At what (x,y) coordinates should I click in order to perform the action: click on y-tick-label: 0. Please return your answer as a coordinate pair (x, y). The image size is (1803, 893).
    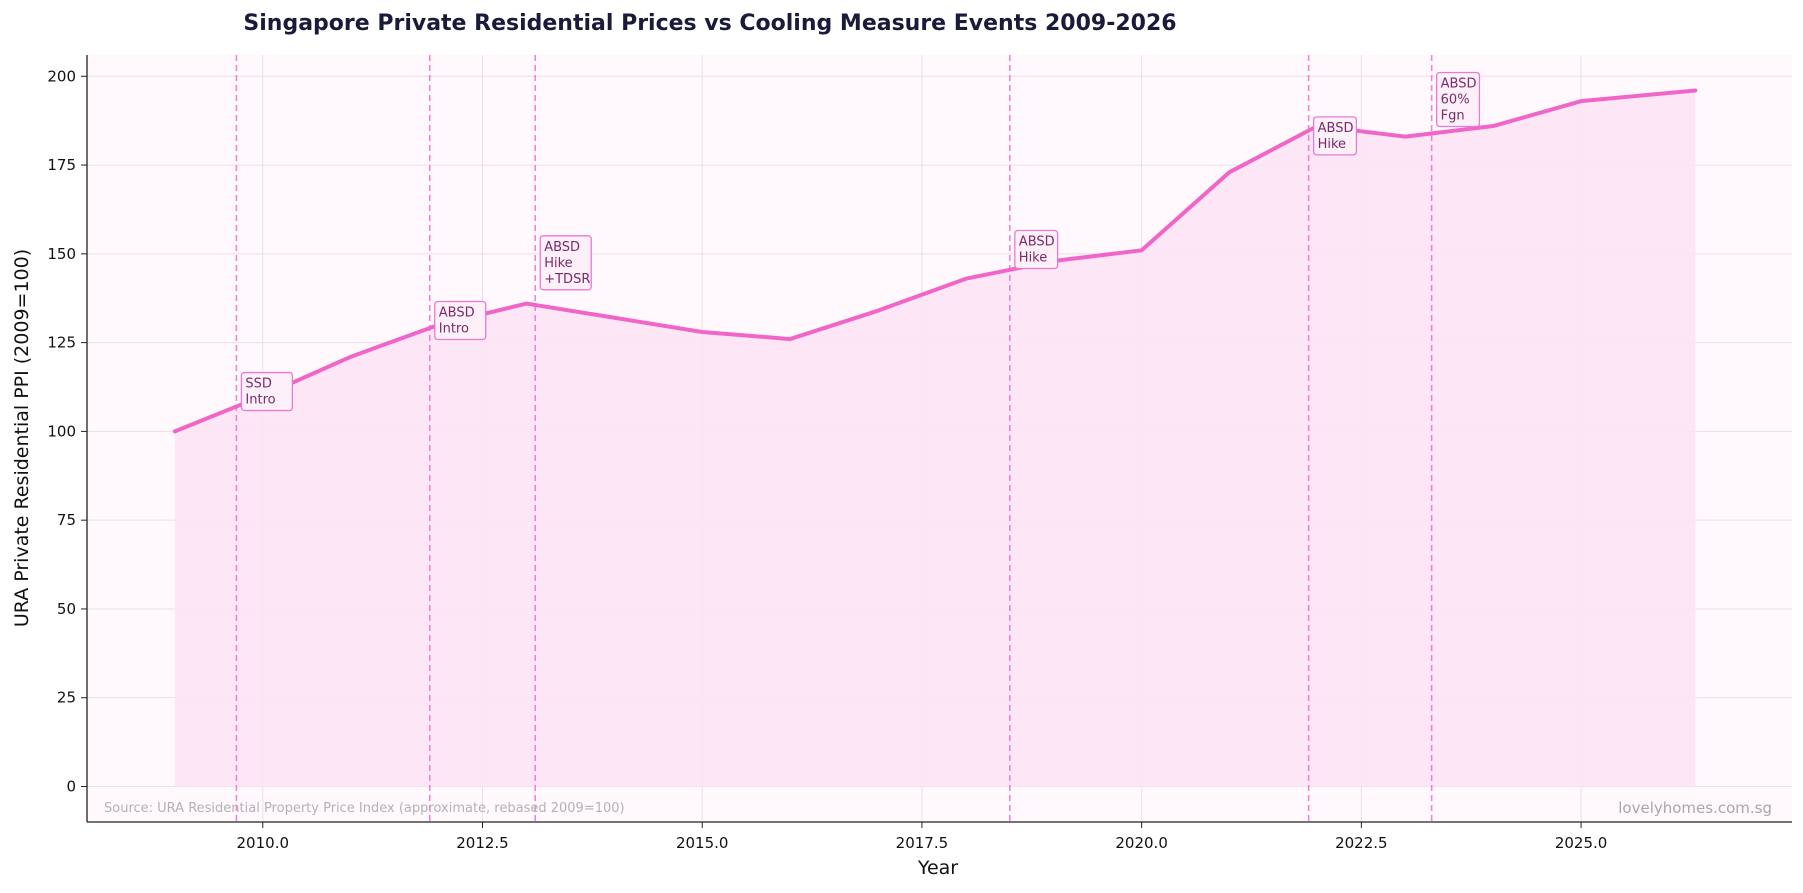
    Looking at the image, I should click on (71, 786).